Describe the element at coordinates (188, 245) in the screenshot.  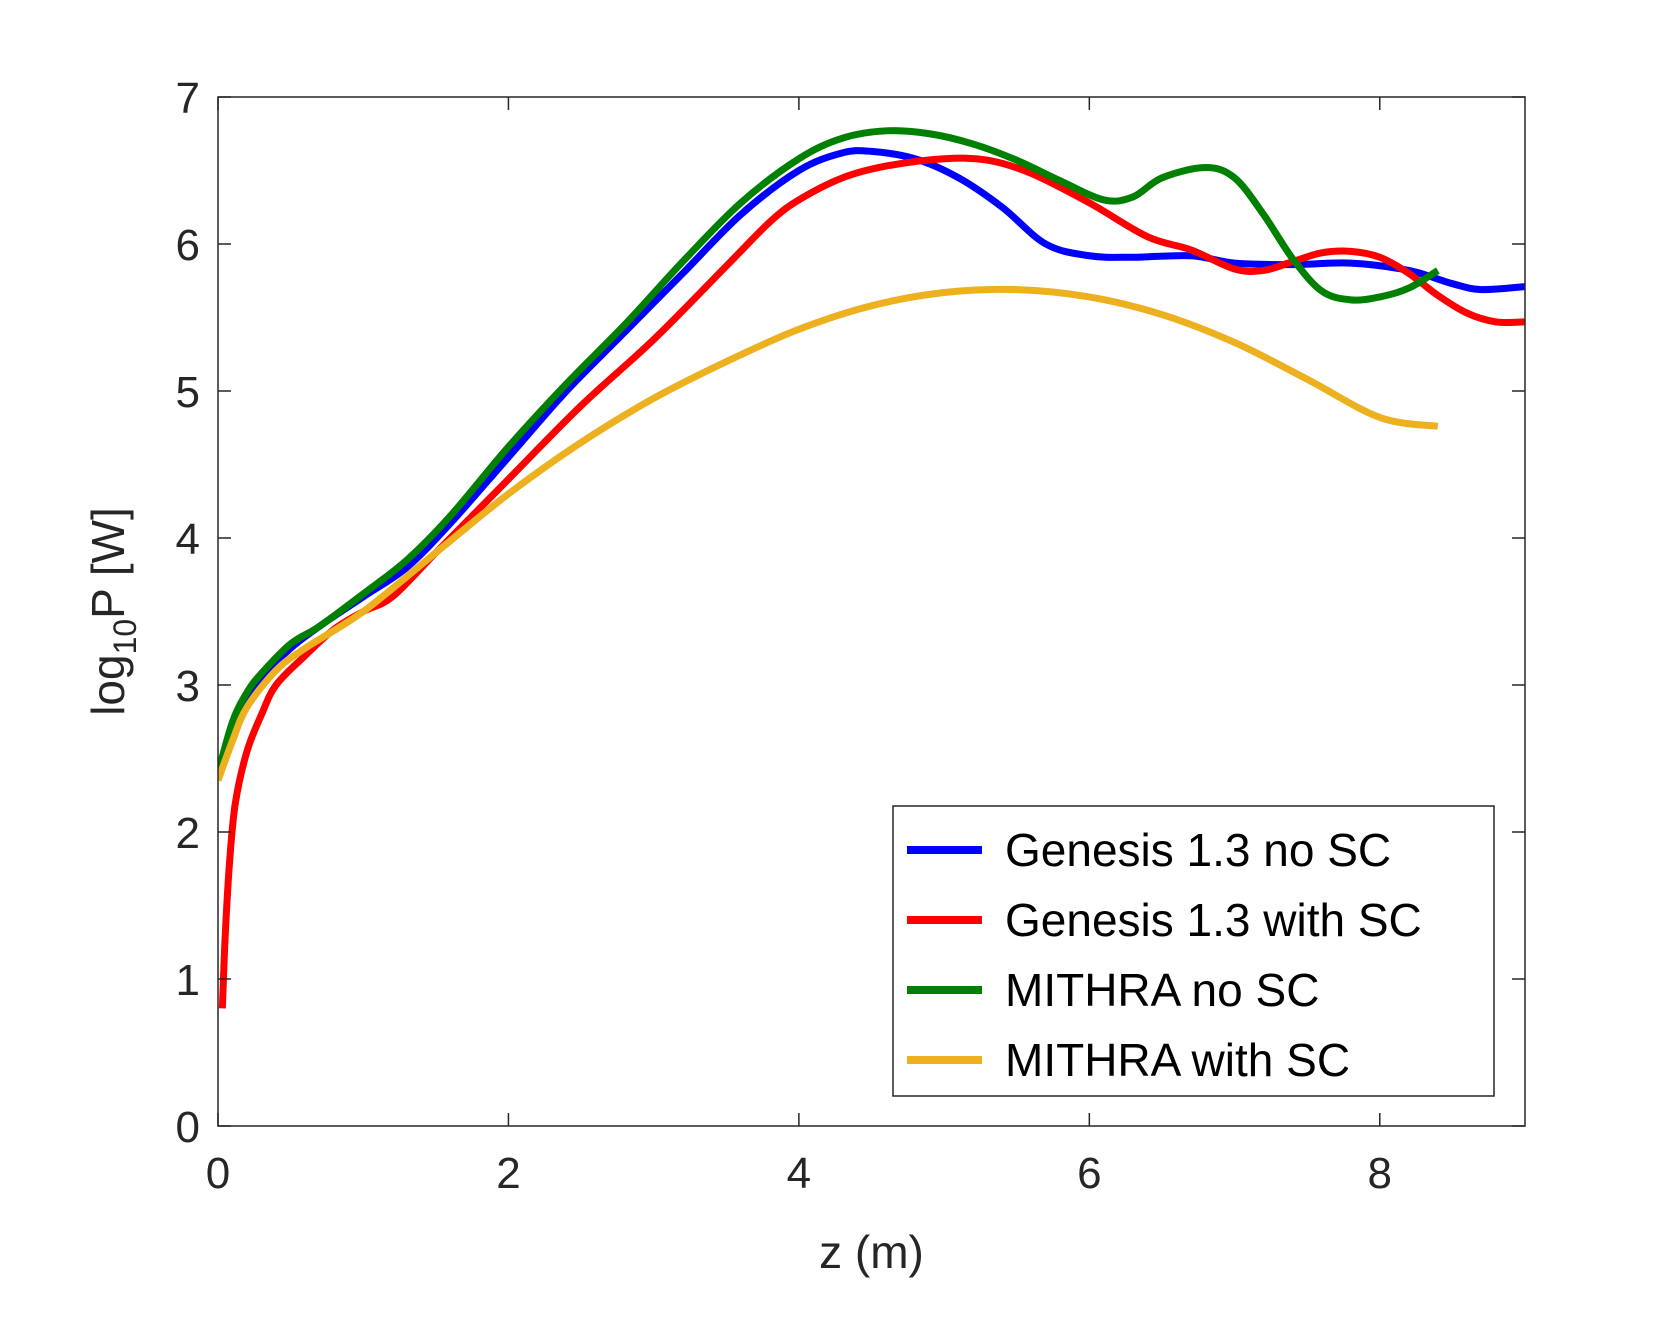
I see `y-tick-label: 6` at that location.